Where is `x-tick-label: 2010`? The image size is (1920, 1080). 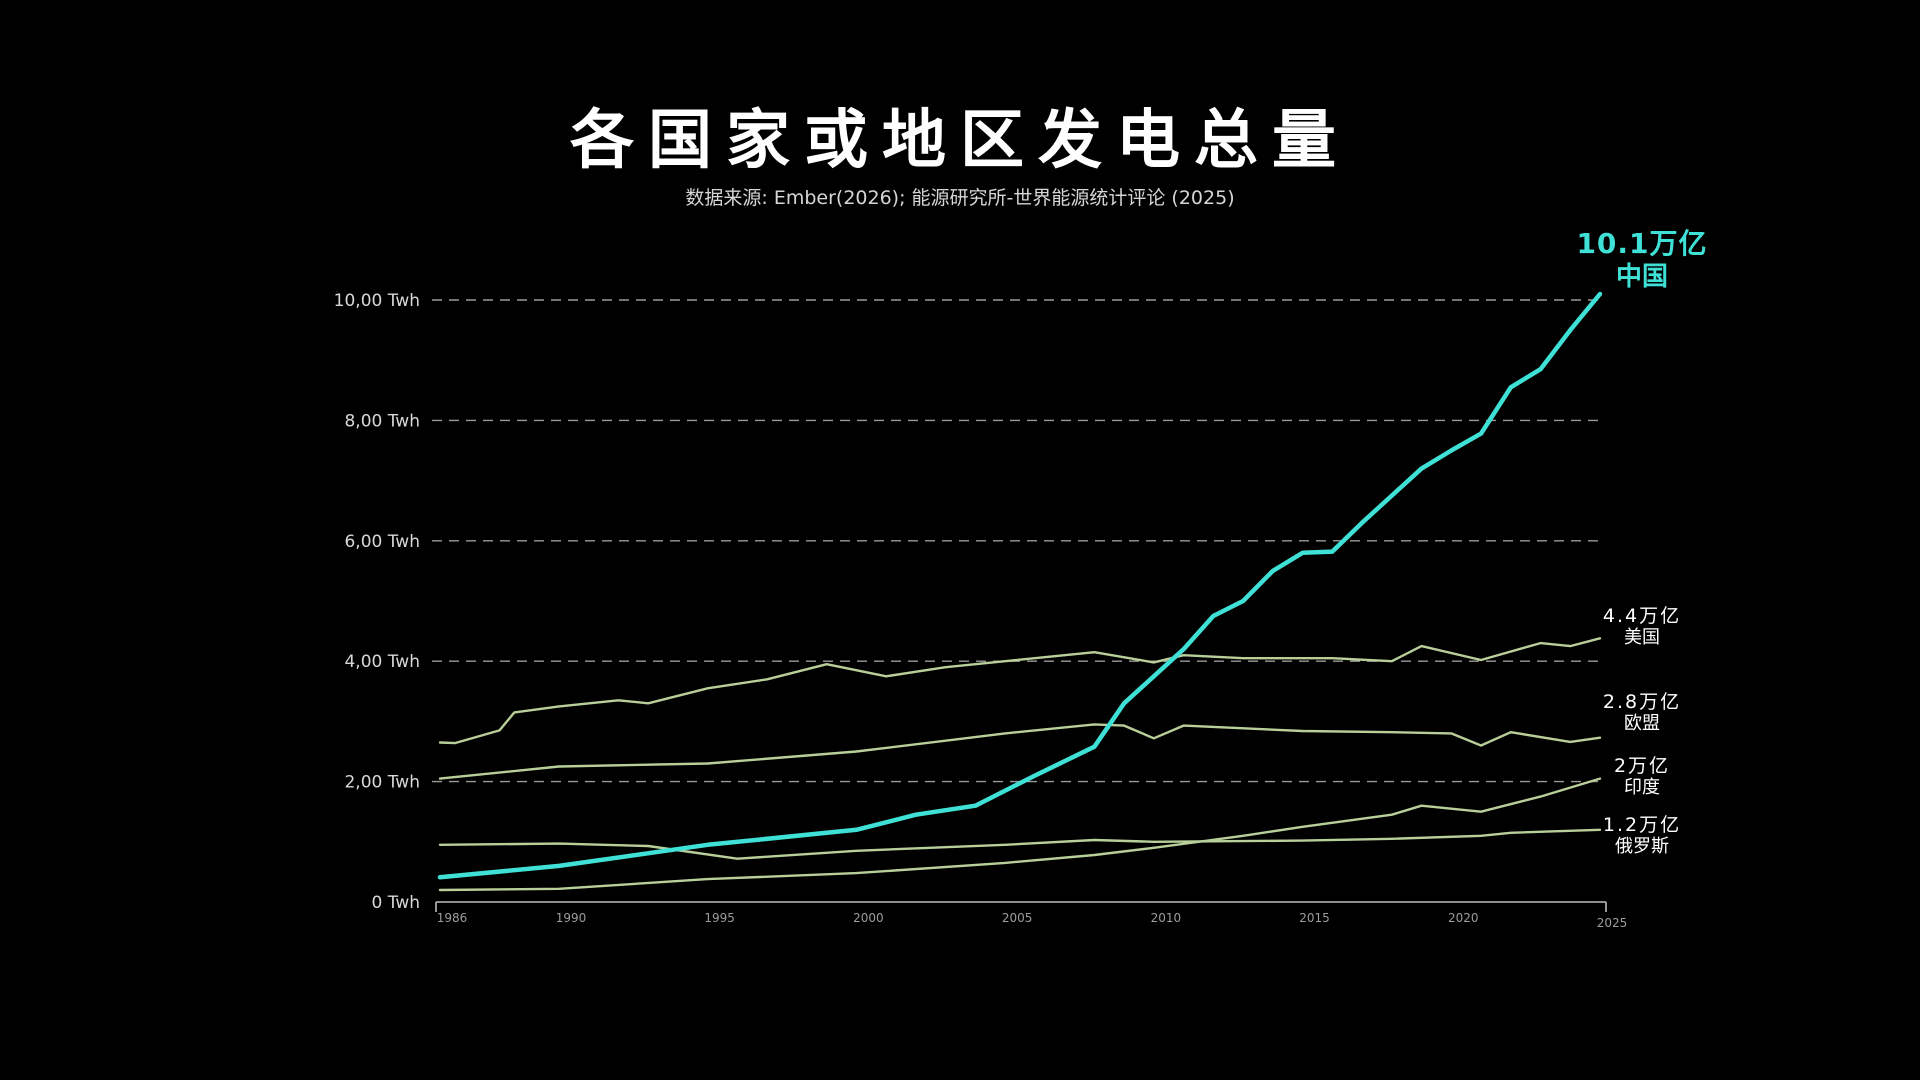
x-tick-label: 2010 is located at coordinates (1166, 918).